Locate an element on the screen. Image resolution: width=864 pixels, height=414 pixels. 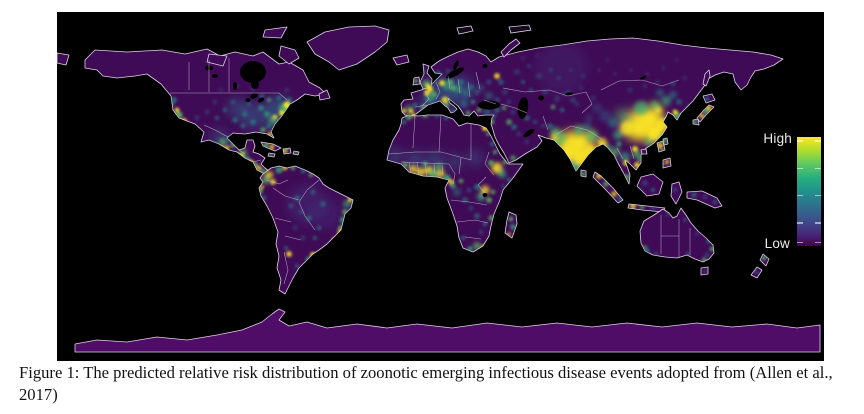
svalbard is located at coordinates (465, 30).